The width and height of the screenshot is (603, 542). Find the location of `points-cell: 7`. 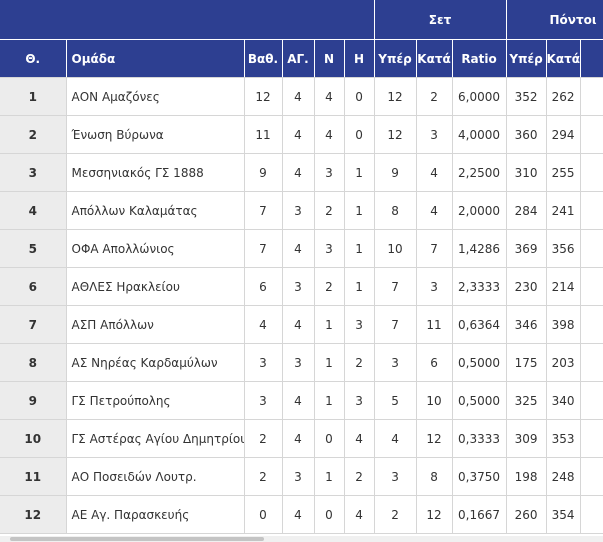

points-cell: 7 is located at coordinates (263, 248).